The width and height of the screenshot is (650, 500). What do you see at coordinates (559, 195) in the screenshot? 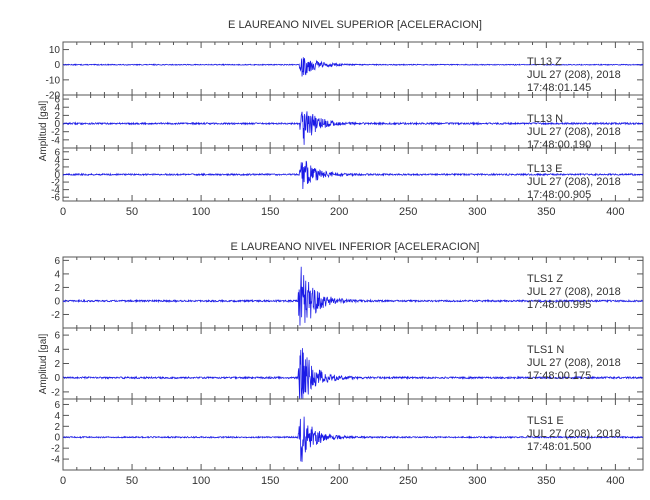
I see `time-label: 17:48:00.905` at bounding box center [559, 195].